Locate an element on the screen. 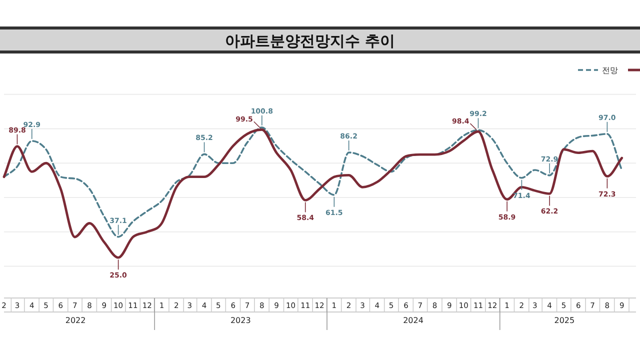 The height and width of the screenshot is (360, 640). legend-label: 전망 is located at coordinates (610, 70).